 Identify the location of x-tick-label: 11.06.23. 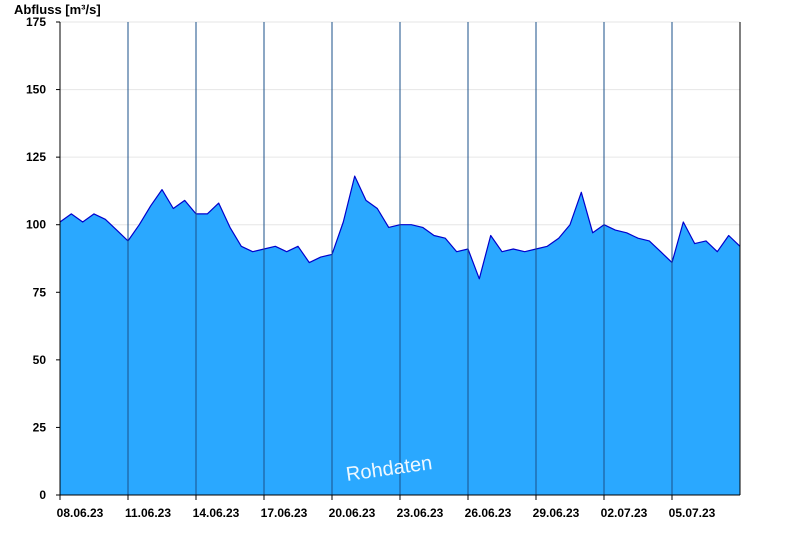
(148, 513).